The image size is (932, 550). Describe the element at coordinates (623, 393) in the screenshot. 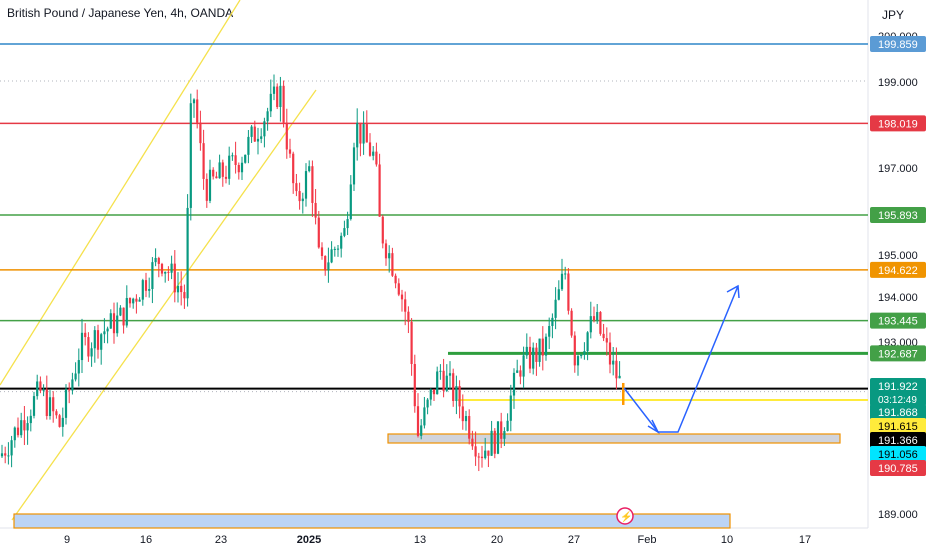

I see `last-candle` at that location.